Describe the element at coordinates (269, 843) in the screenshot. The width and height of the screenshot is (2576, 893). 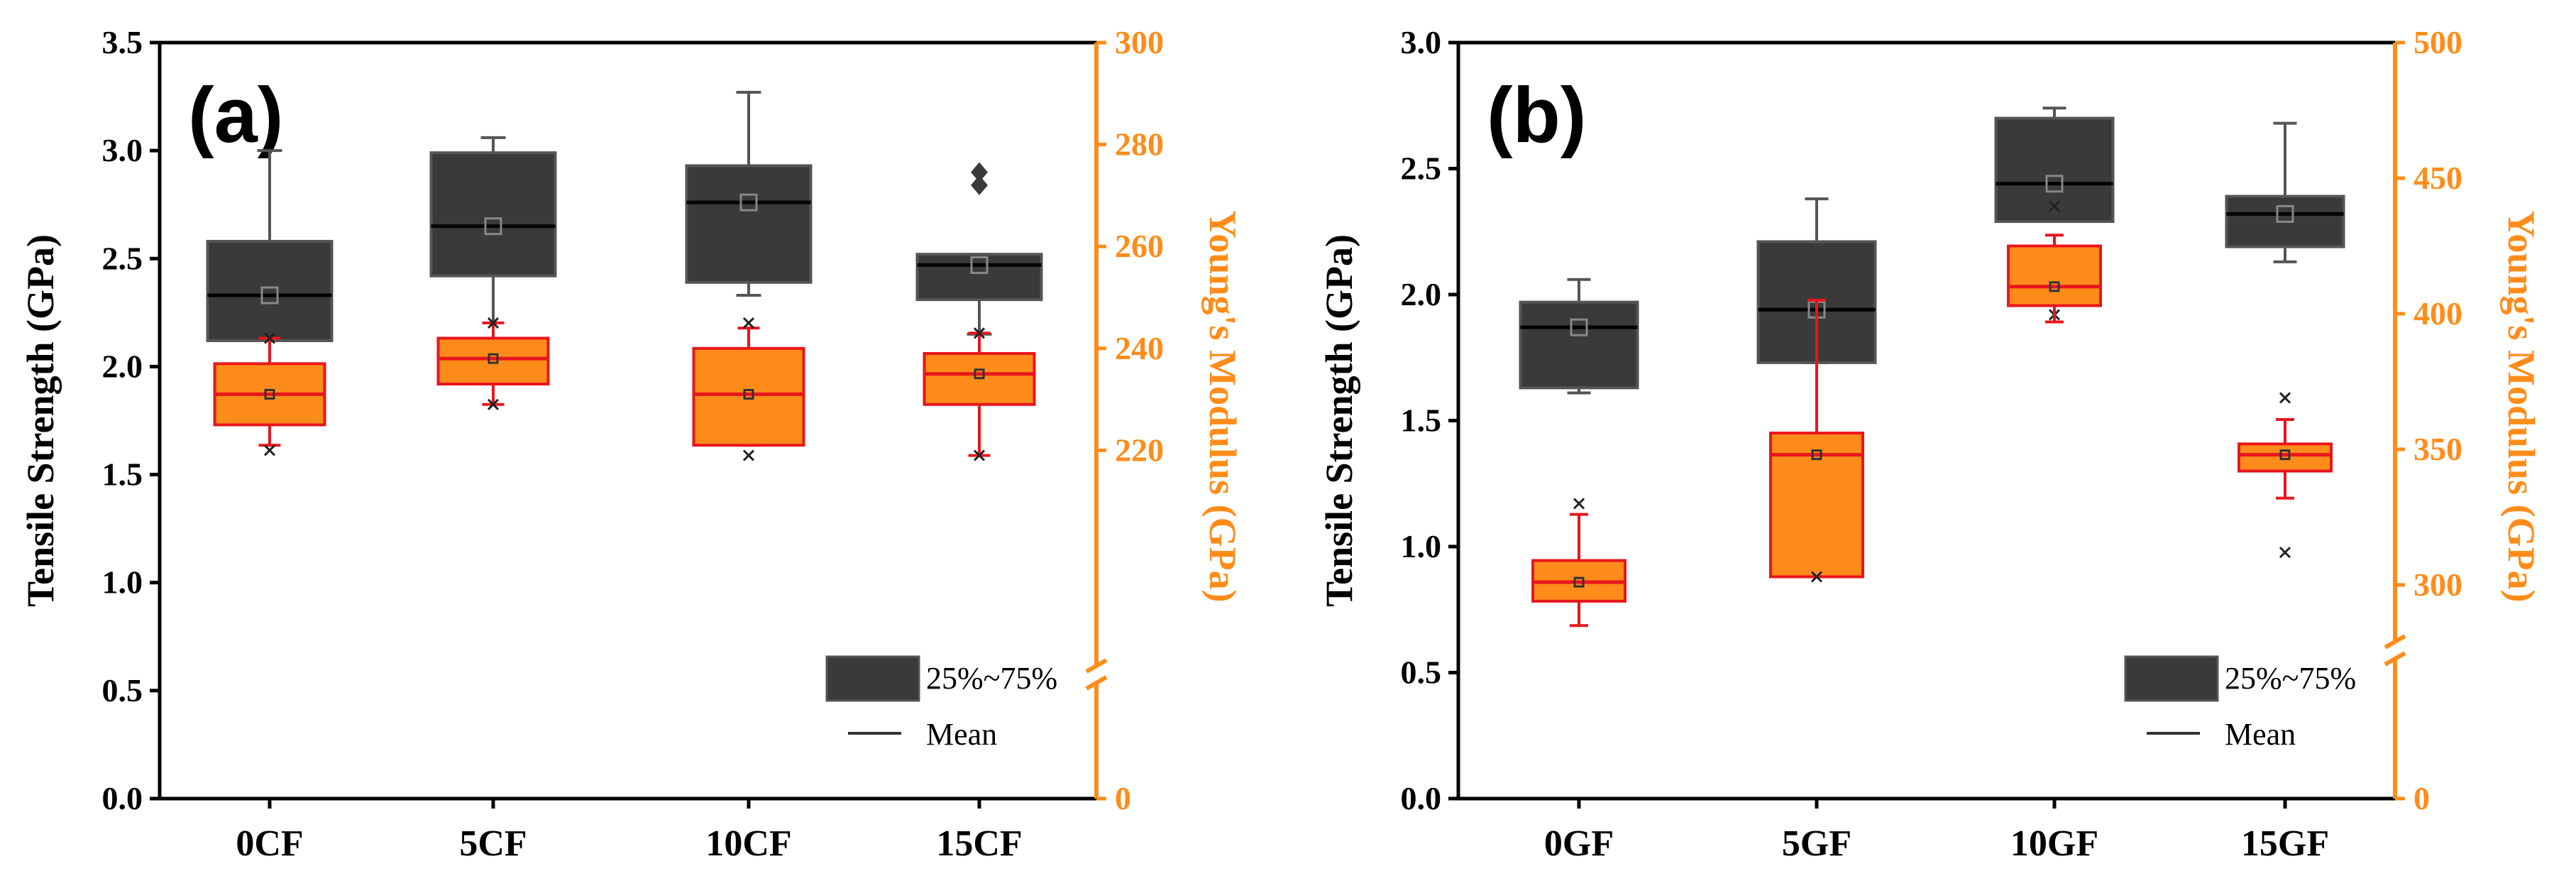
I see `x-tick-label: 0CF` at that location.